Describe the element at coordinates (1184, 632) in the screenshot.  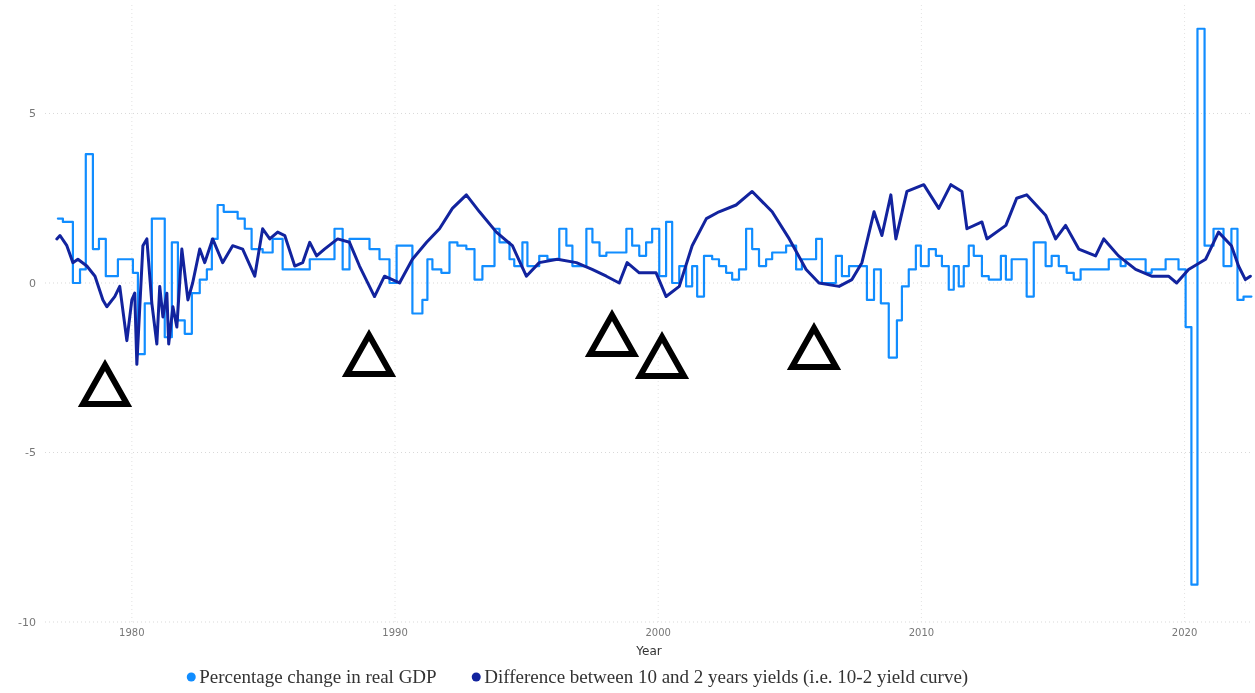
I see `x-tick-label: 2020` at that location.